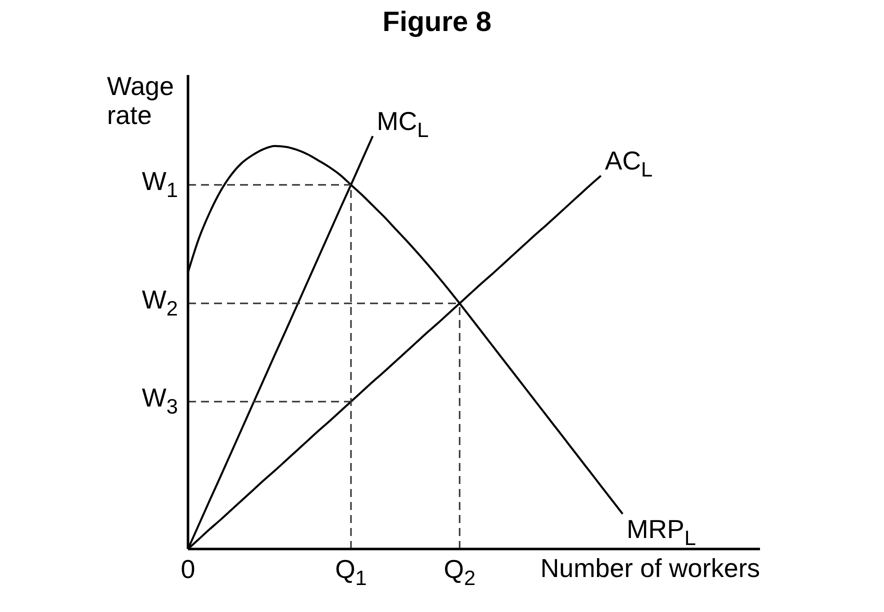 This screenshot has width=884, height=612. Describe the element at coordinates (188, 569) in the screenshot. I see `x-tick-label: 0` at that location.